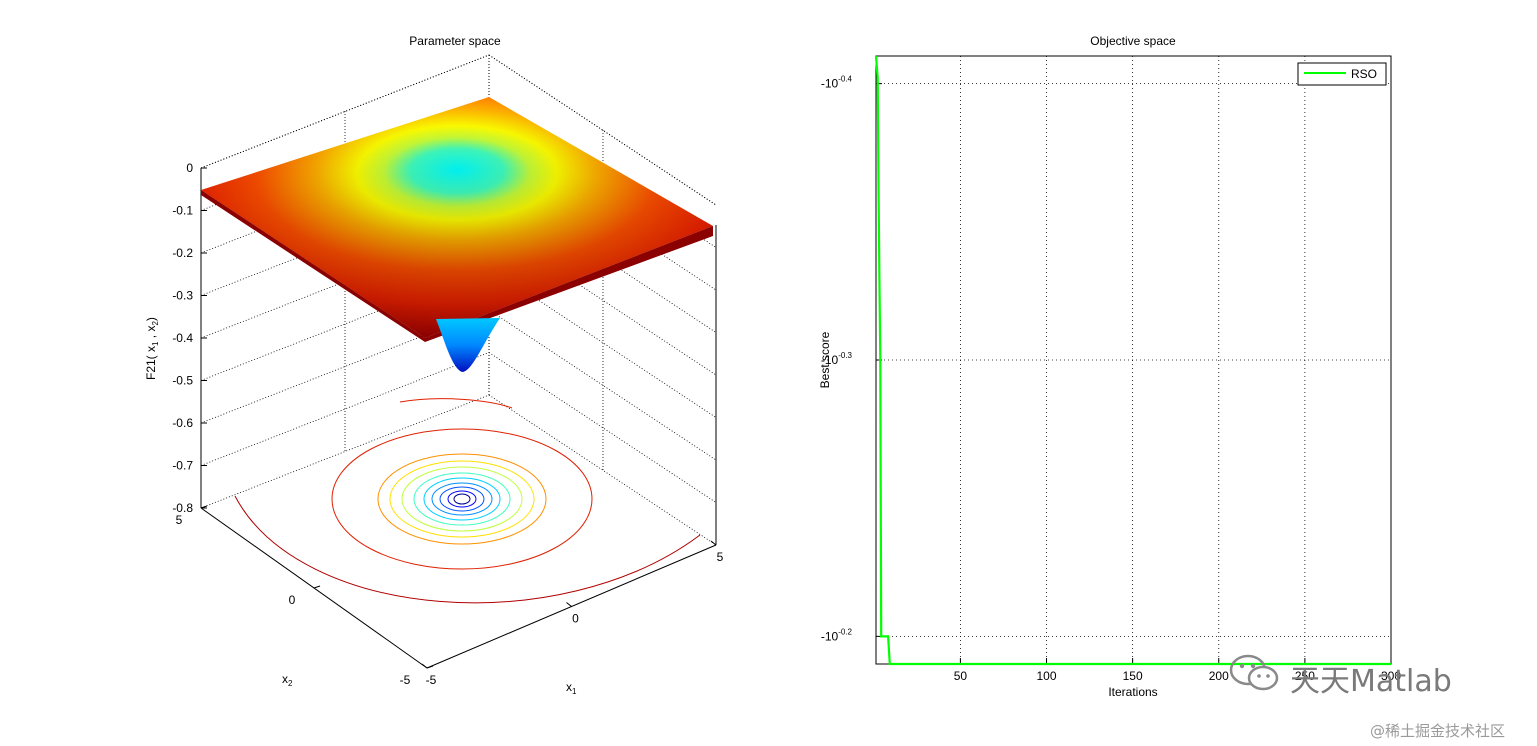 This screenshot has width=1537, height=746. What do you see at coordinates (456, 403) in the screenshot?
I see `contour-back` at bounding box center [456, 403].